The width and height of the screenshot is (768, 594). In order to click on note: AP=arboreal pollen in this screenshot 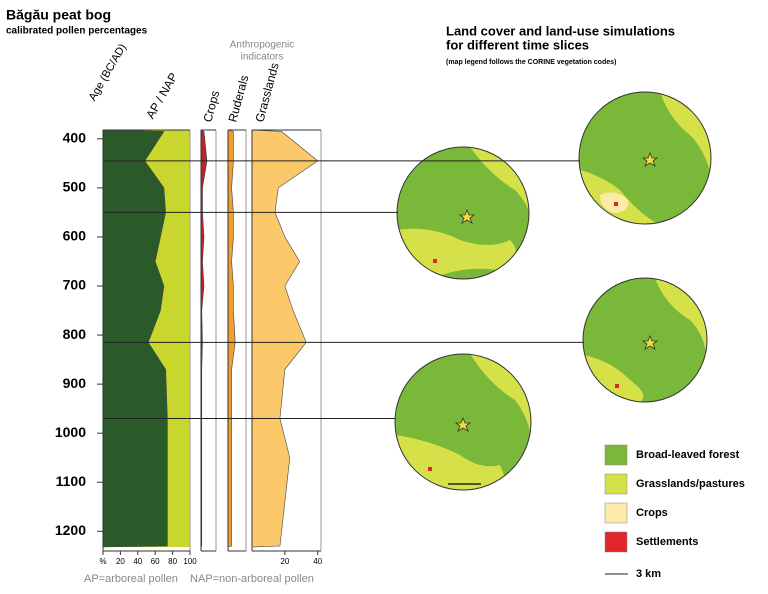, I will do `click(131, 579)`.